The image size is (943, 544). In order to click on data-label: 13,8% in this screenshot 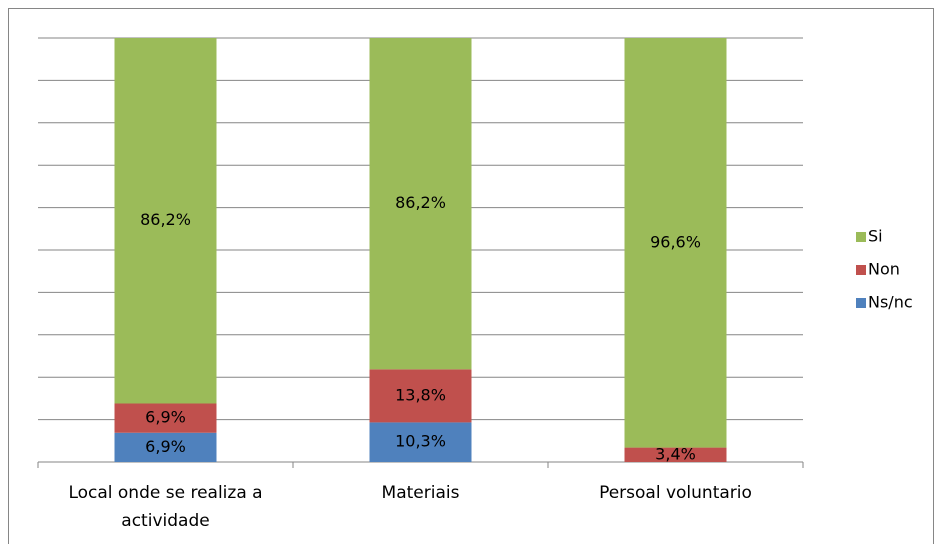, I will do `click(420, 394)`.